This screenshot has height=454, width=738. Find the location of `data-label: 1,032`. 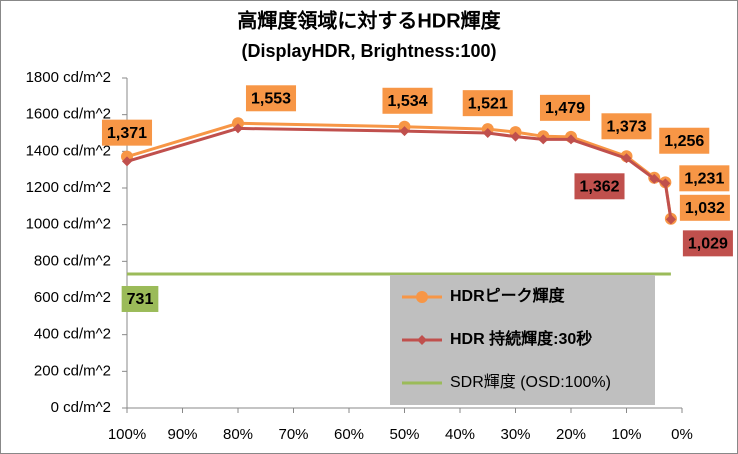

data-label: 1,032 is located at coordinates (705, 208).